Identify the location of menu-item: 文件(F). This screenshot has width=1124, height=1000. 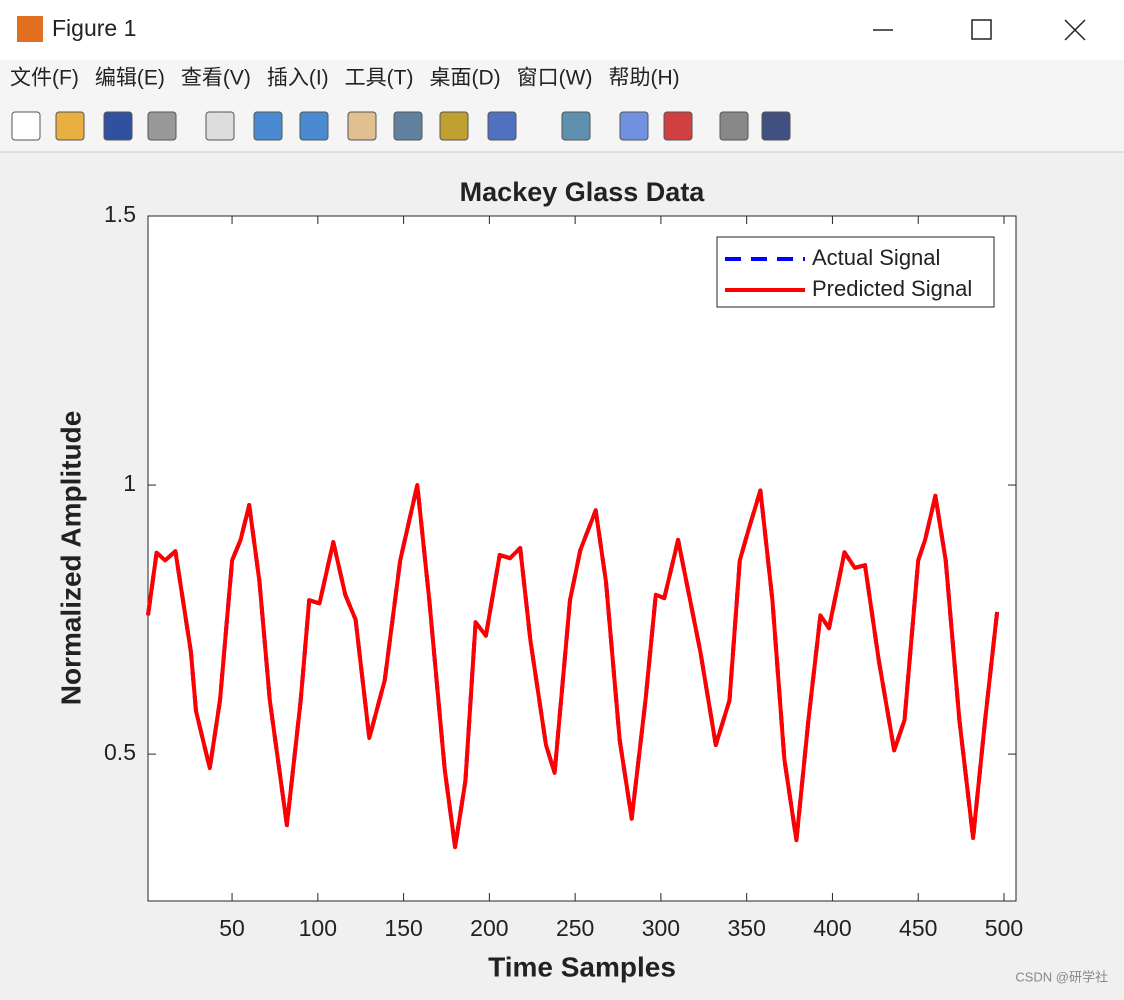
(44, 78).